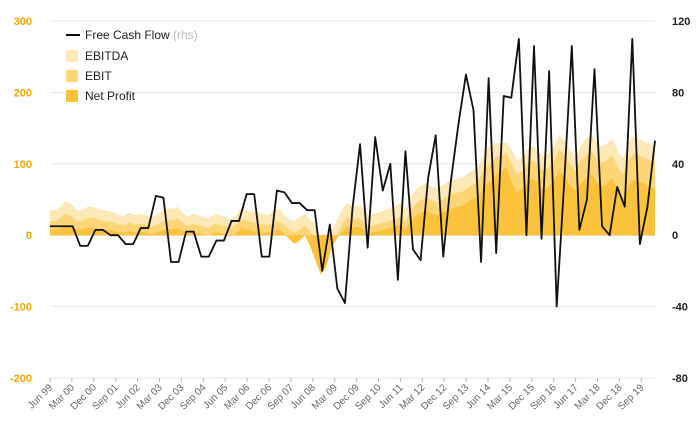 Image resolution: width=700 pixels, height=433 pixels. Describe the element at coordinates (29, 236) in the screenshot. I see `left-tick-label: 0` at that location.